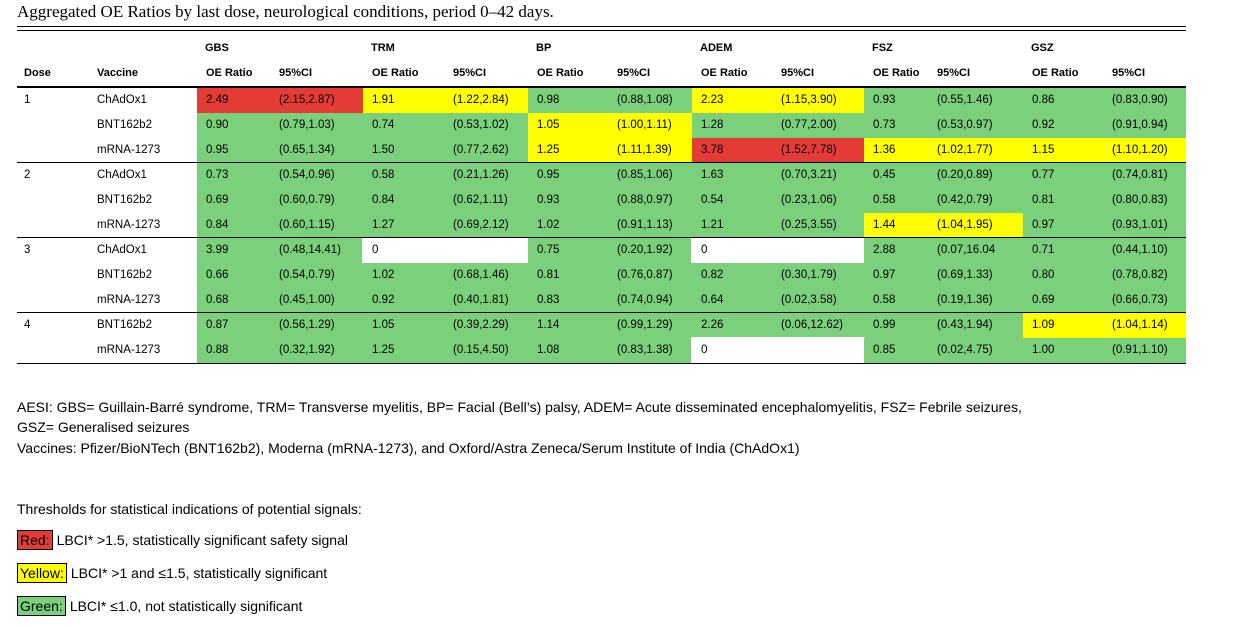 Image resolution: width=1259 pixels, height=627 pixels. I want to click on ci-cell: (0.79,1.03), so click(307, 125).